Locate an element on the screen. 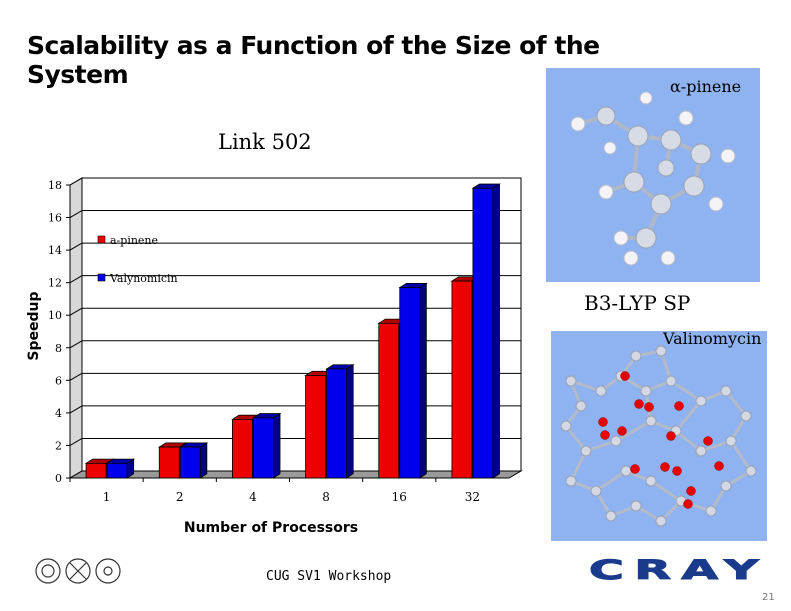 This screenshot has height=611, width=791. method-label: B3-LYP SP is located at coordinates (637, 303).